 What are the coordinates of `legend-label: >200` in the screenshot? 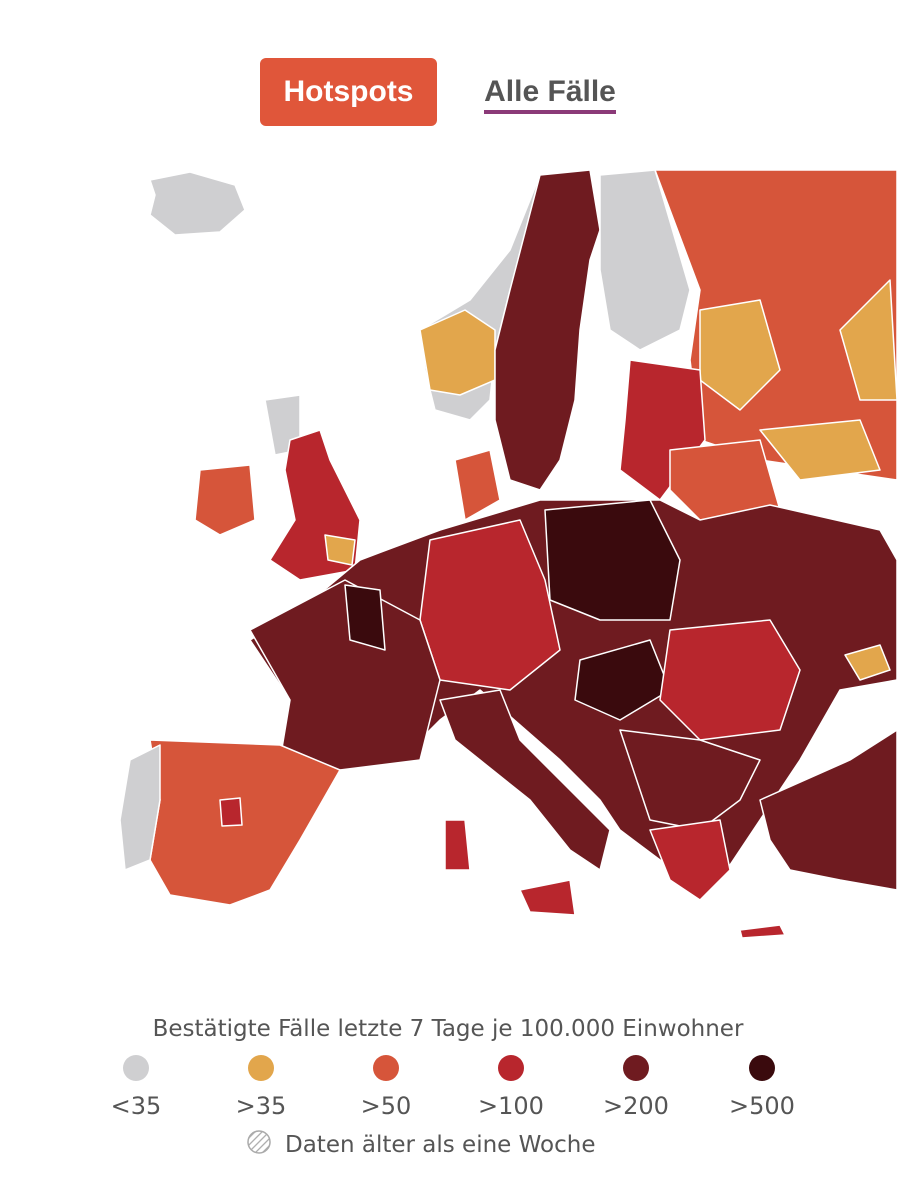 It's located at (636, 1106).